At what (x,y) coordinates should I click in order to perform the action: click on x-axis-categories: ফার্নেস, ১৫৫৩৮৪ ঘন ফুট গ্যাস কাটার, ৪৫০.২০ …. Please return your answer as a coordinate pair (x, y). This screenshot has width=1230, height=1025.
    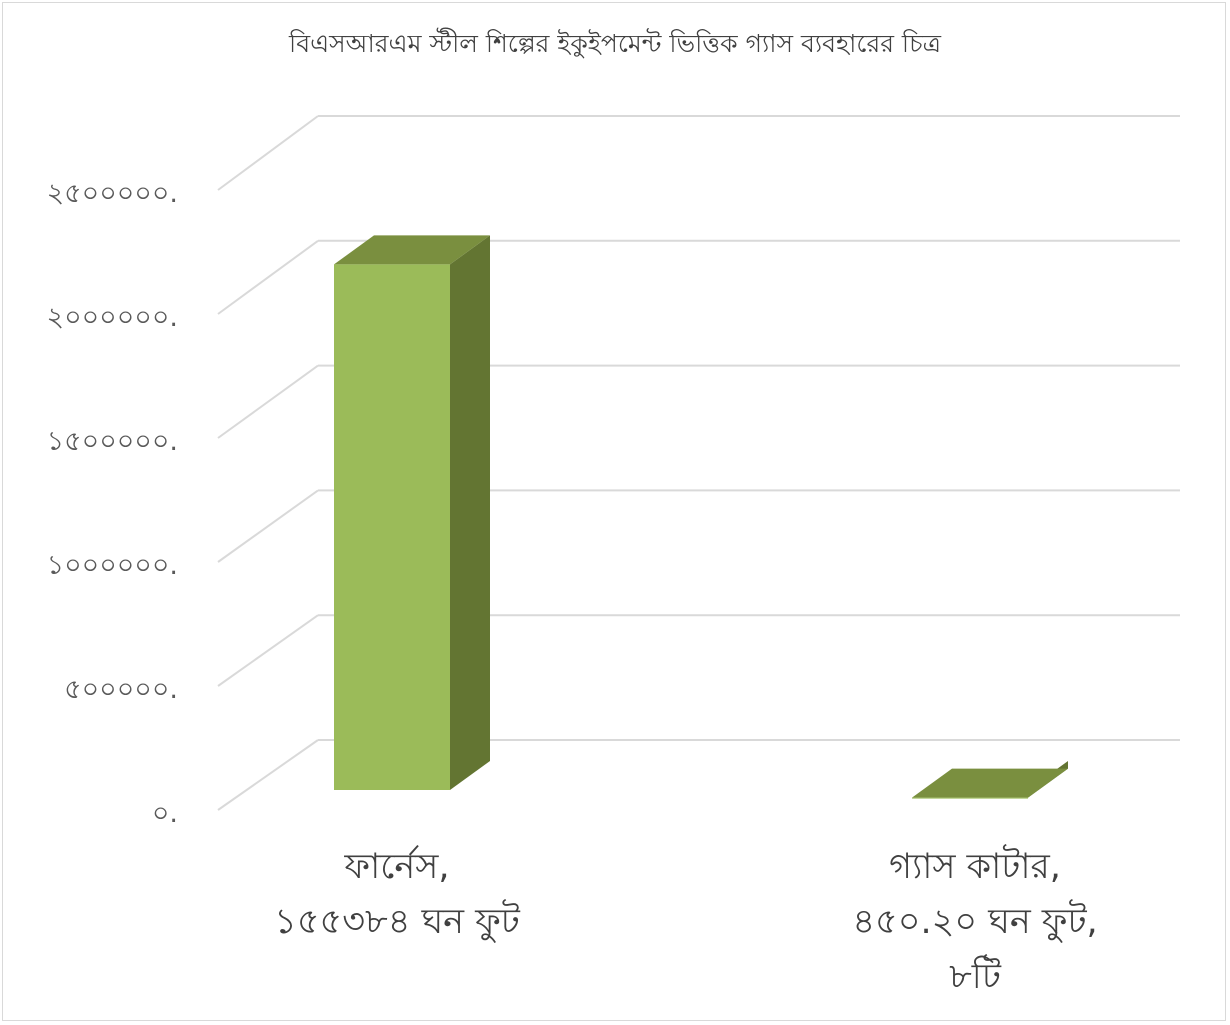
    Looking at the image, I should click on (686, 920).